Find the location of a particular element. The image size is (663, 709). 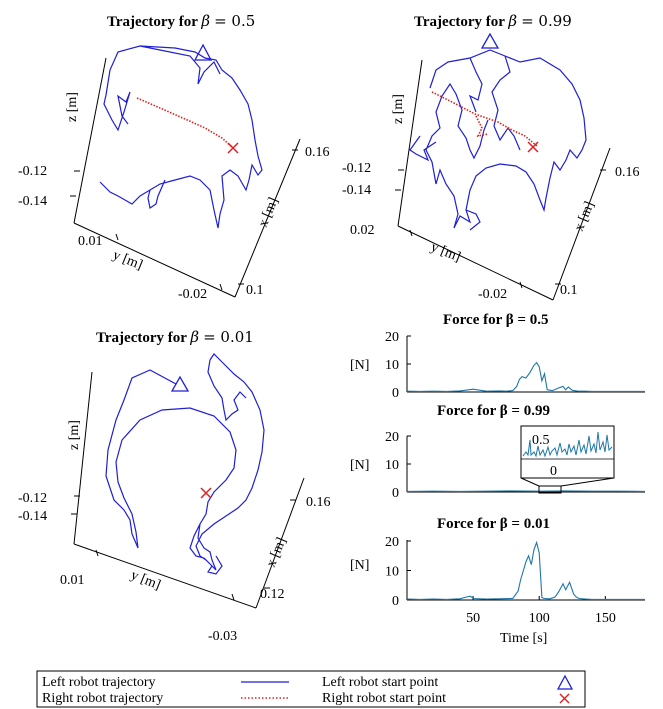

force-001-yticks: 0 10 20 is located at coordinates (398, 572).